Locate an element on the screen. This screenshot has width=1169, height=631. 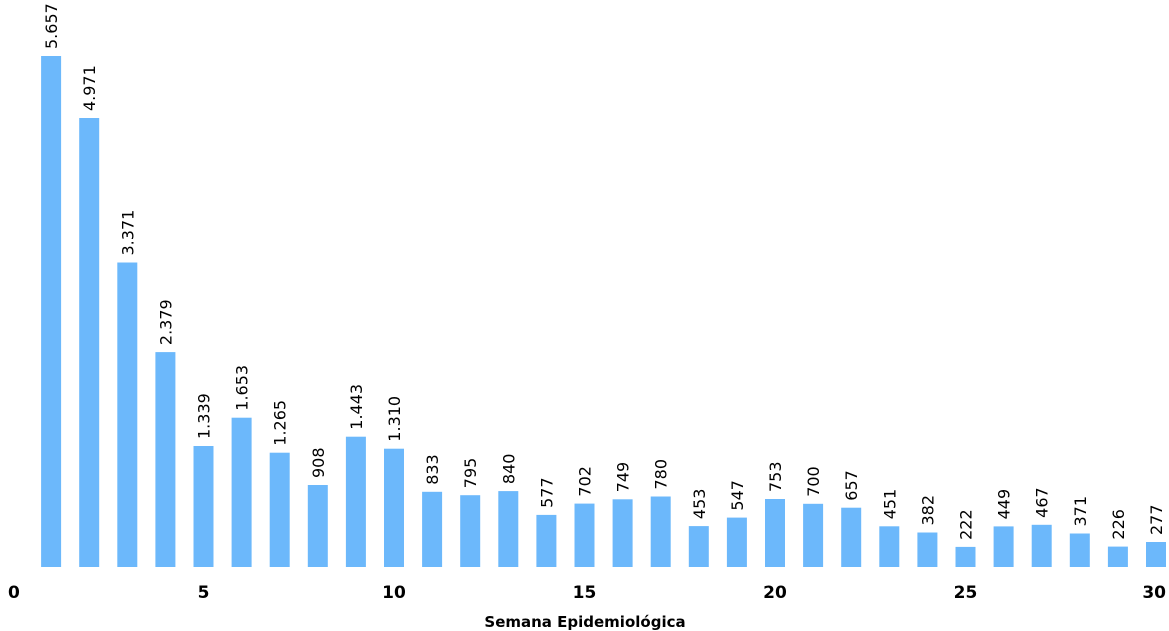
bar-value-label-week-8: 908 is located at coordinates (318, 462).